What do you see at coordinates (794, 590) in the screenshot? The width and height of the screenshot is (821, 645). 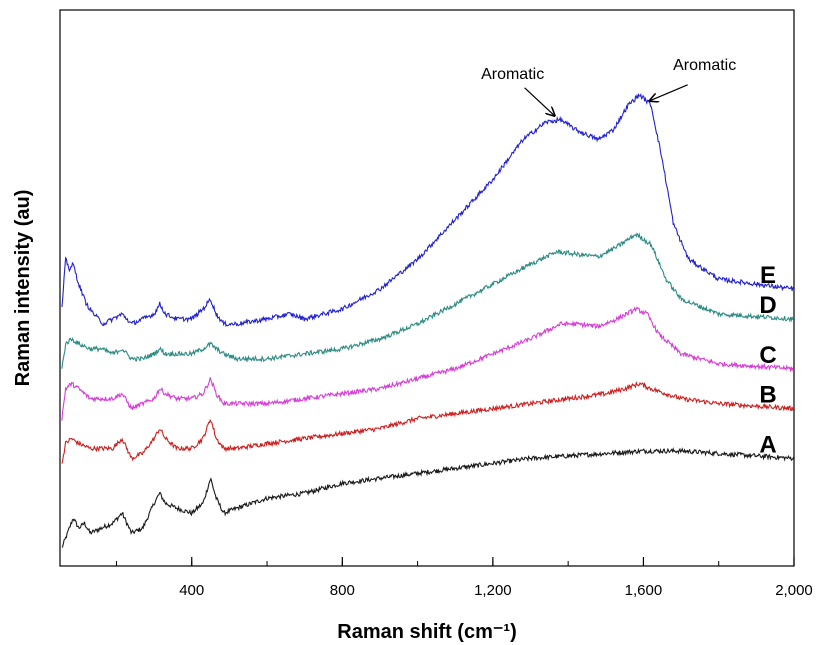 I see `x-tick-label: 2,000` at bounding box center [794, 590].